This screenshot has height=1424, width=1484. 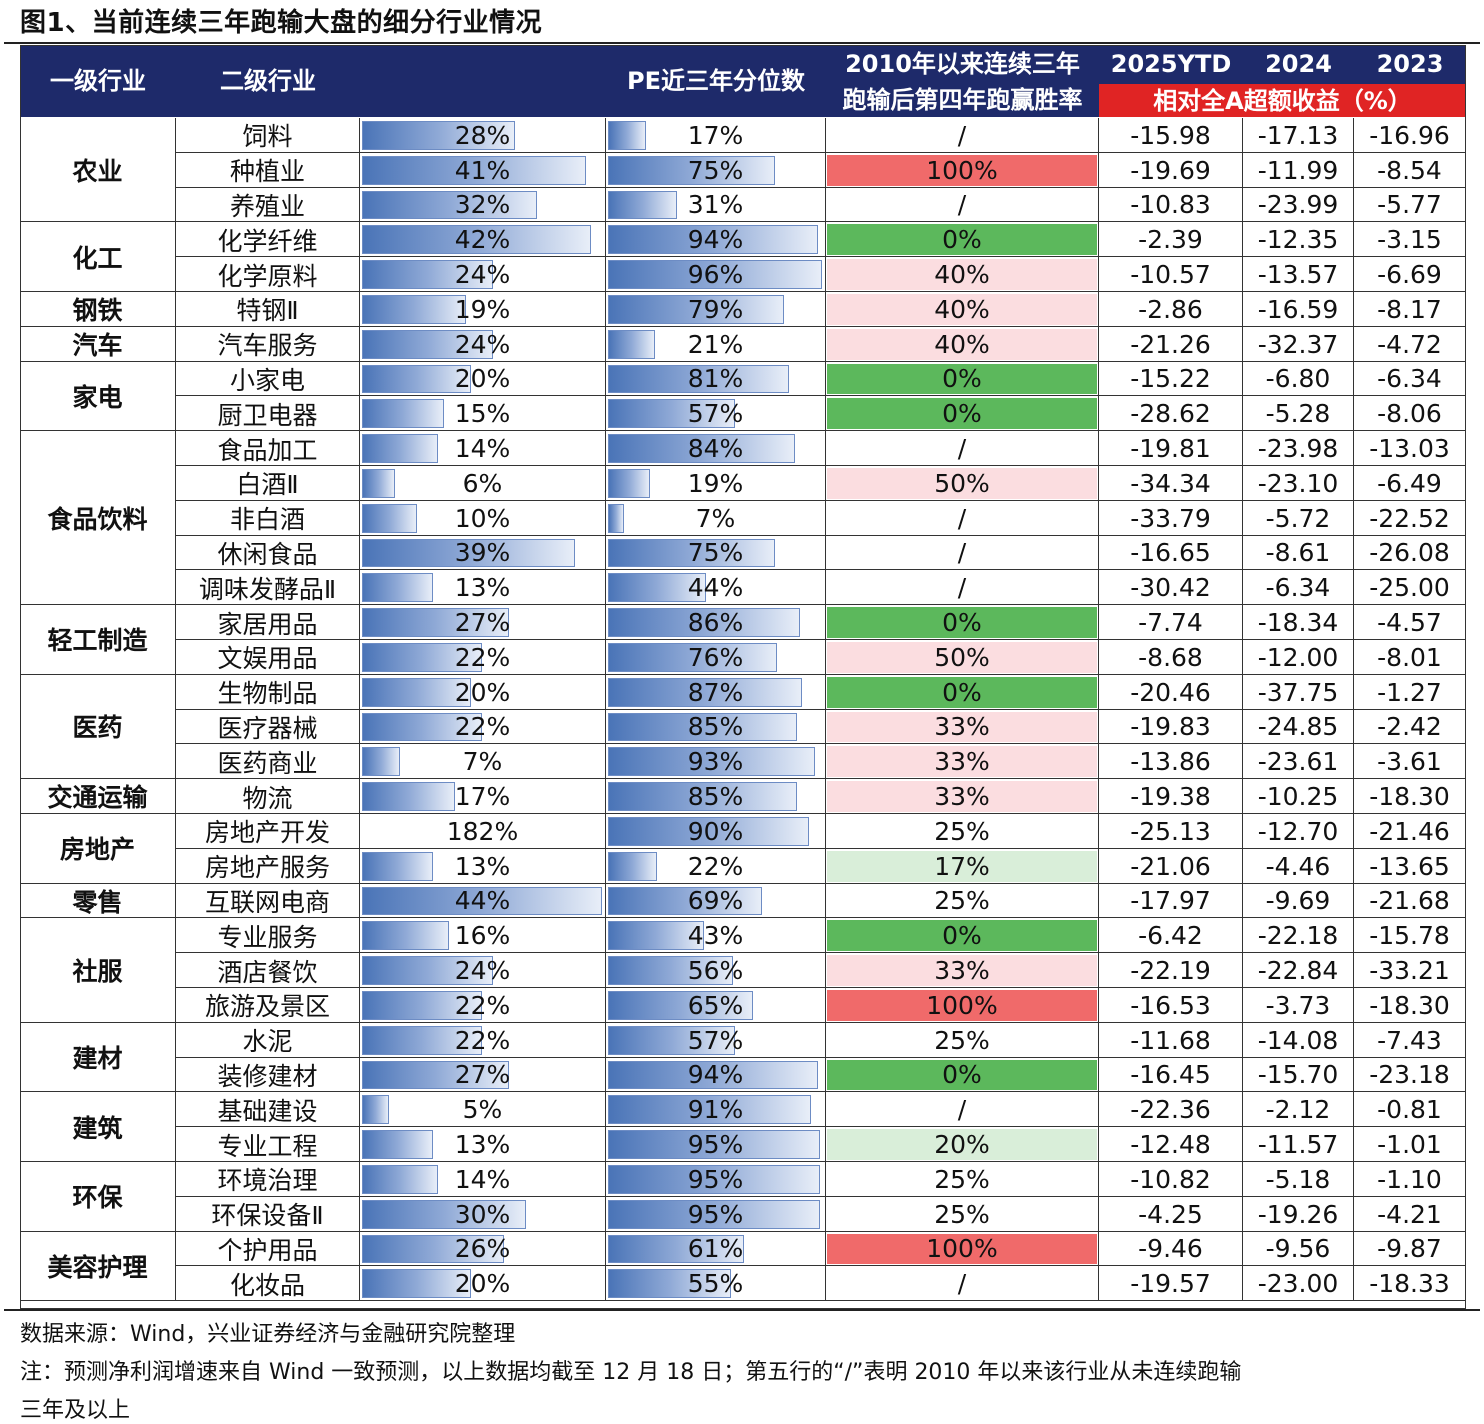 What do you see at coordinates (715, 414) in the screenshot?
I see `pe-value: 57%` at bounding box center [715, 414].